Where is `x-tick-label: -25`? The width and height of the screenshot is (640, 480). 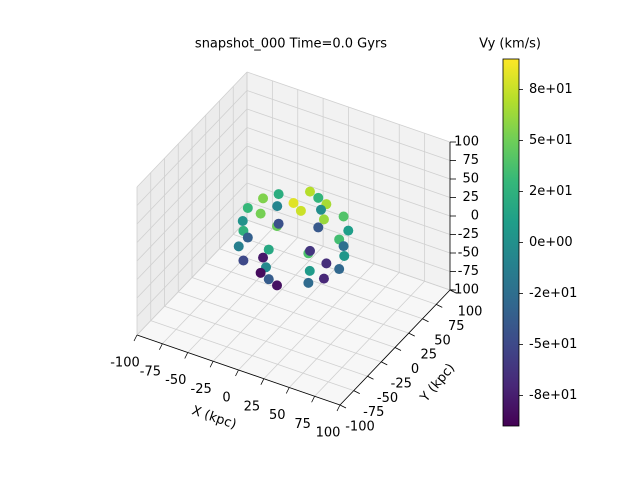
x-tick-label: -25 is located at coordinates (201, 389).